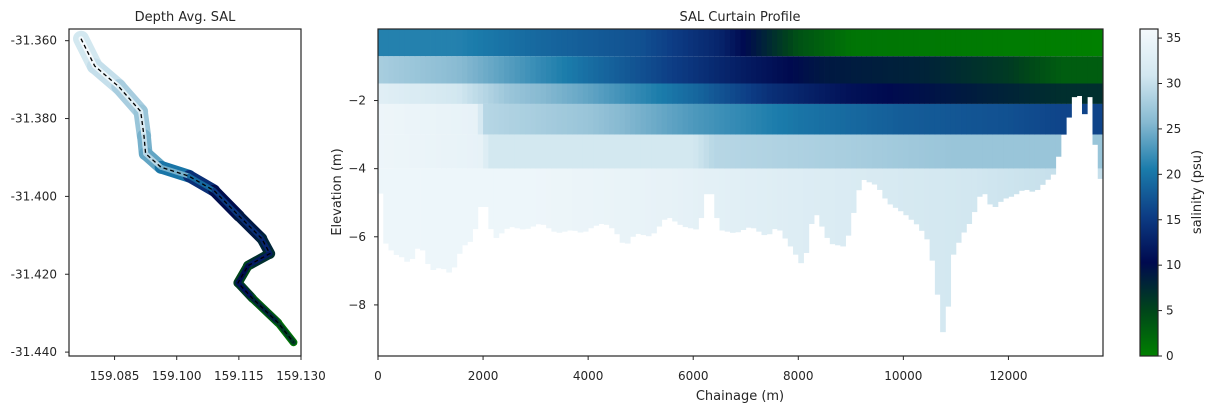 Image resolution: width=1213 pixels, height=411 pixels. Describe the element at coordinates (115, 376) in the screenshot. I see `left-x-tick-label: 159.085` at that location.